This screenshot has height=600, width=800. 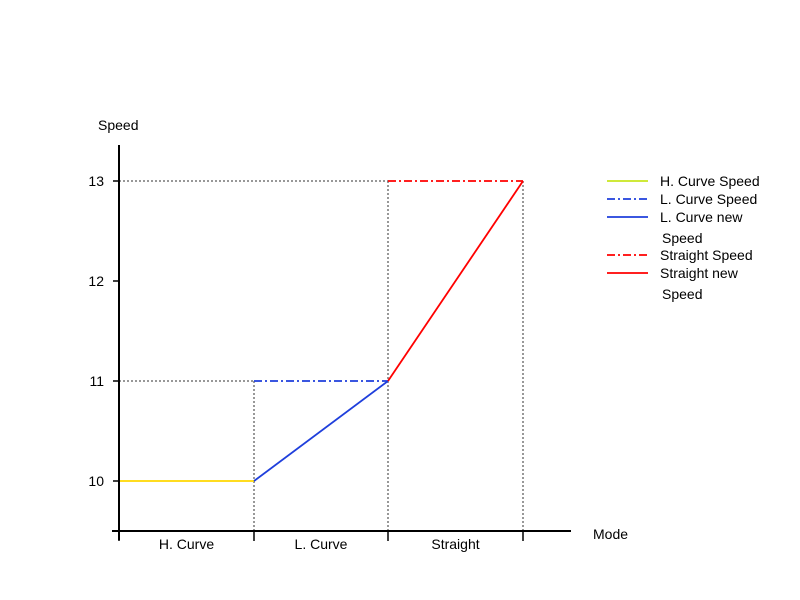 I want to click on series-line-l-curve-new-speed, so click(x=321, y=431).